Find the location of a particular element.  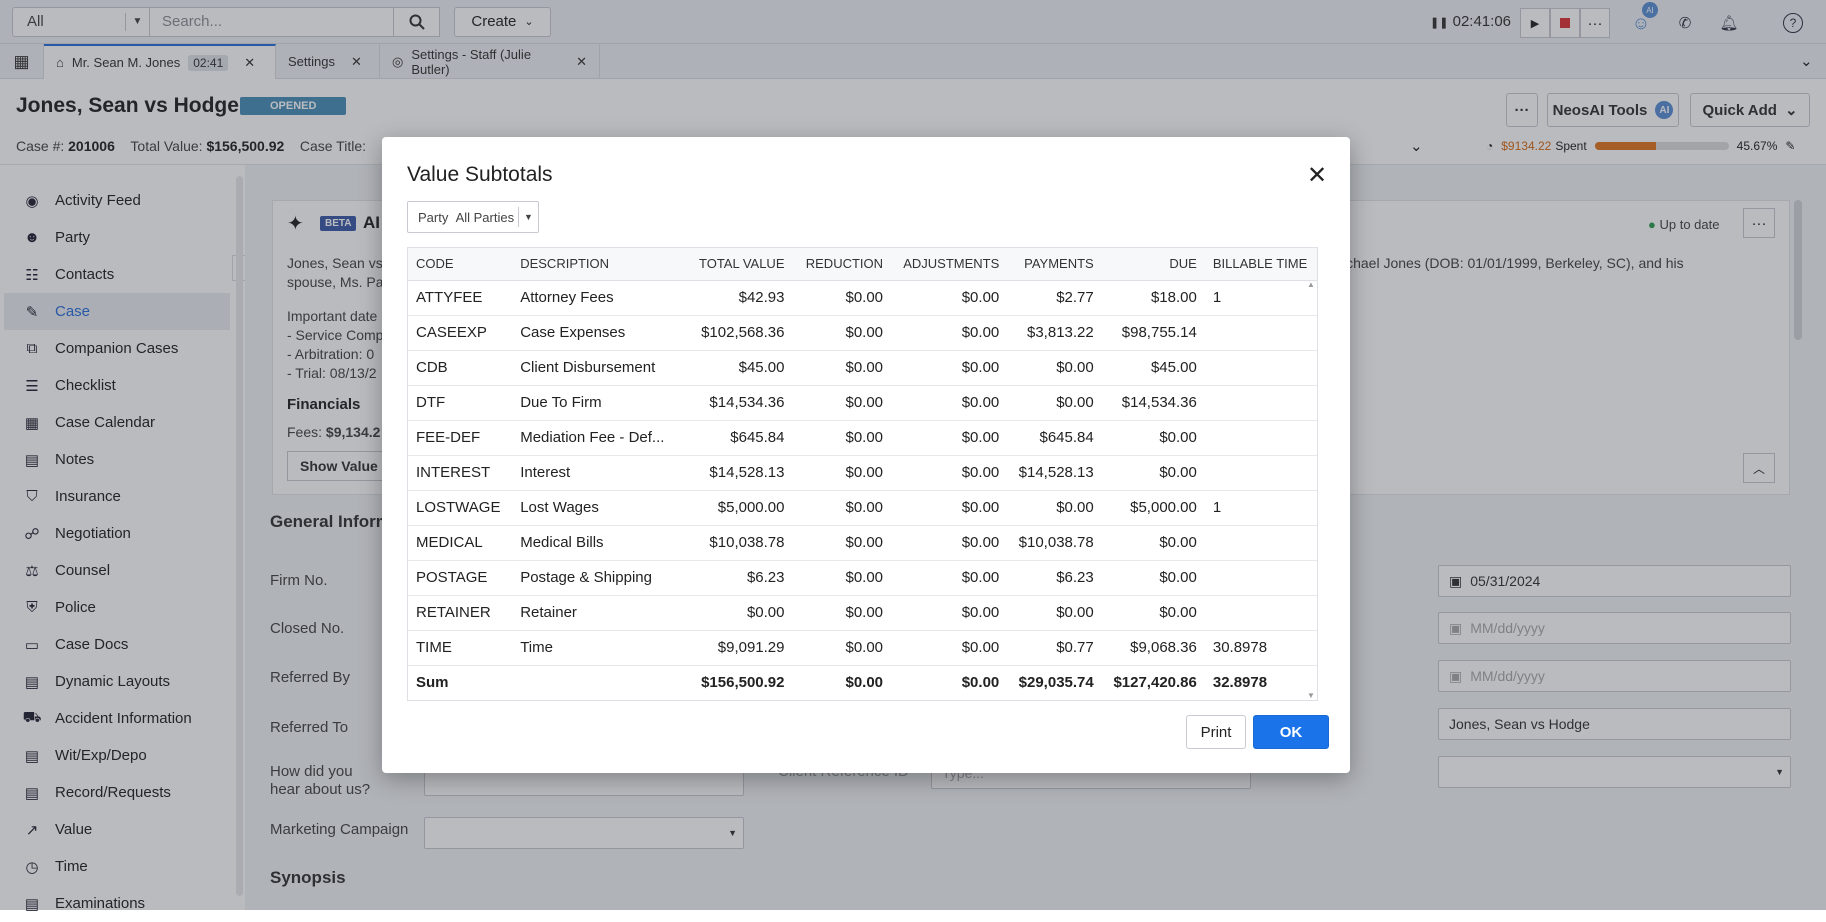

sidebar-item-insurance: ⛉ Insurance is located at coordinates (117, 496).